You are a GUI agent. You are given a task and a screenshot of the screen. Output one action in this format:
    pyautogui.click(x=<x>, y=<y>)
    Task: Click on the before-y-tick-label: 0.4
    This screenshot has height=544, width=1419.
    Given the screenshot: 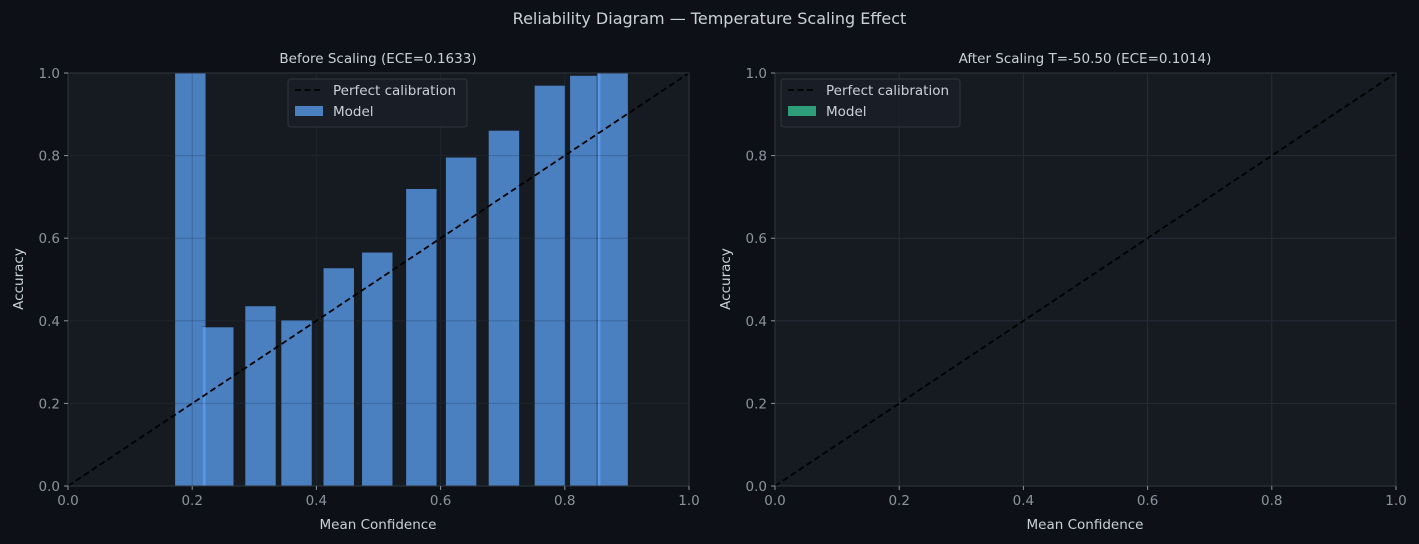 What is the action you would take?
    pyautogui.click(x=49, y=322)
    